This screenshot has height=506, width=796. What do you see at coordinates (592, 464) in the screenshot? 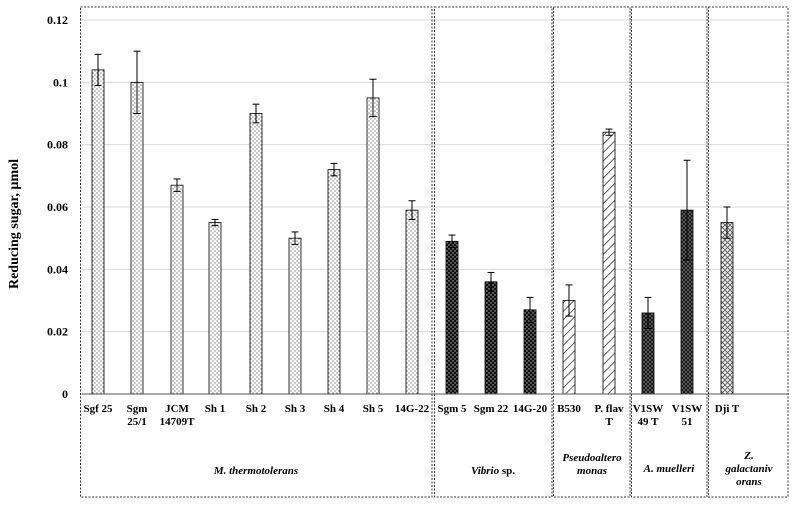
I see `group-label: Pseudoaltero monas` at bounding box center [592, 464].